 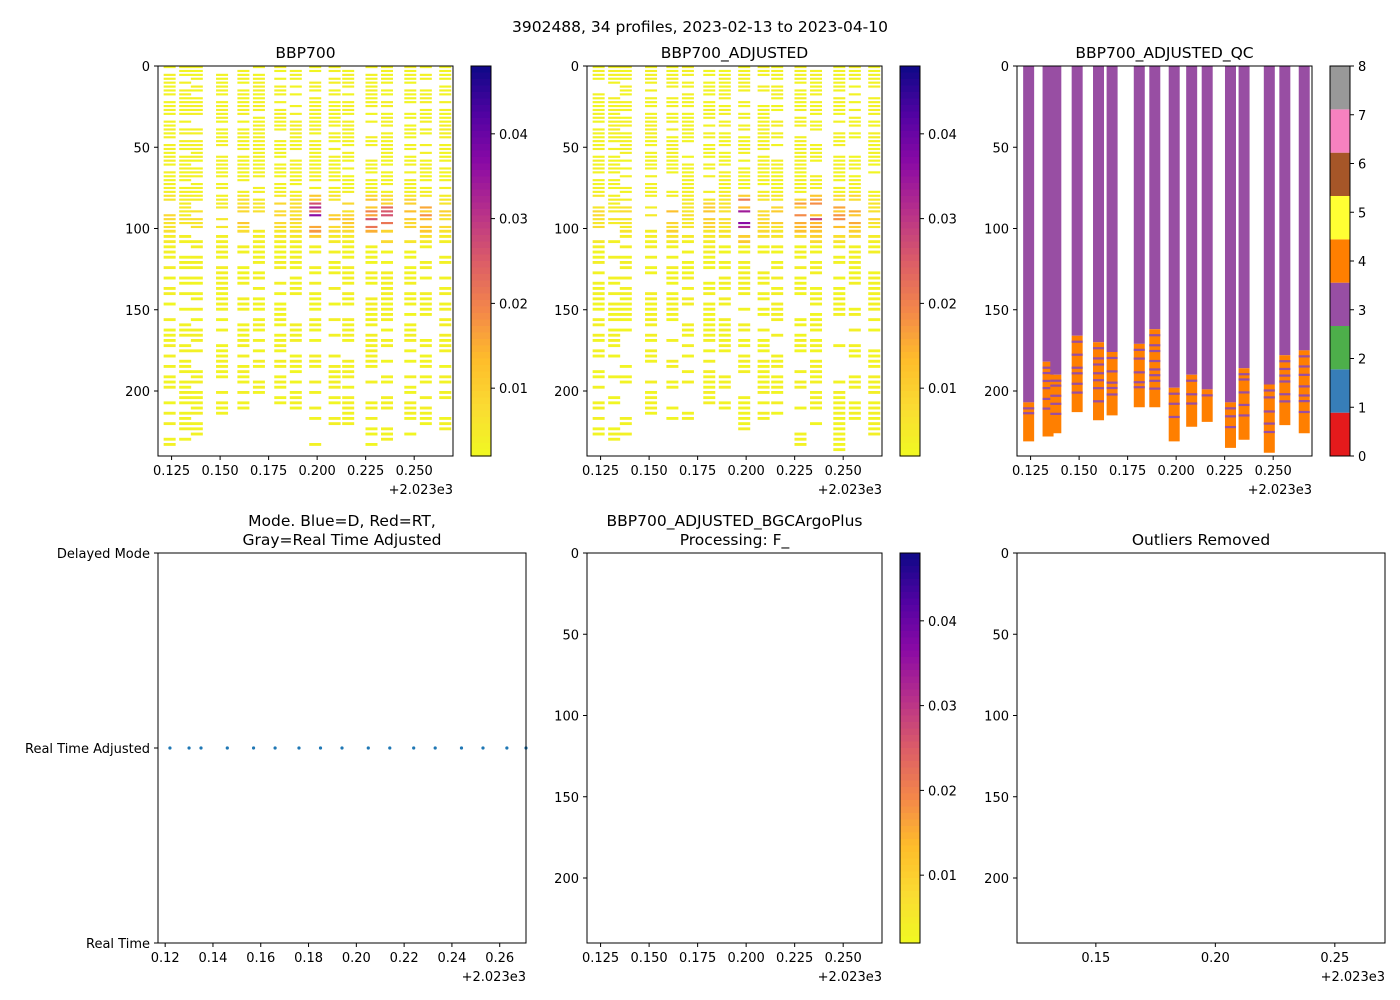 What do you see at coordinates (146, 67) in the screenshot?
I see `panel-1-ytick-label: 0` at bounding box center [146, 67].